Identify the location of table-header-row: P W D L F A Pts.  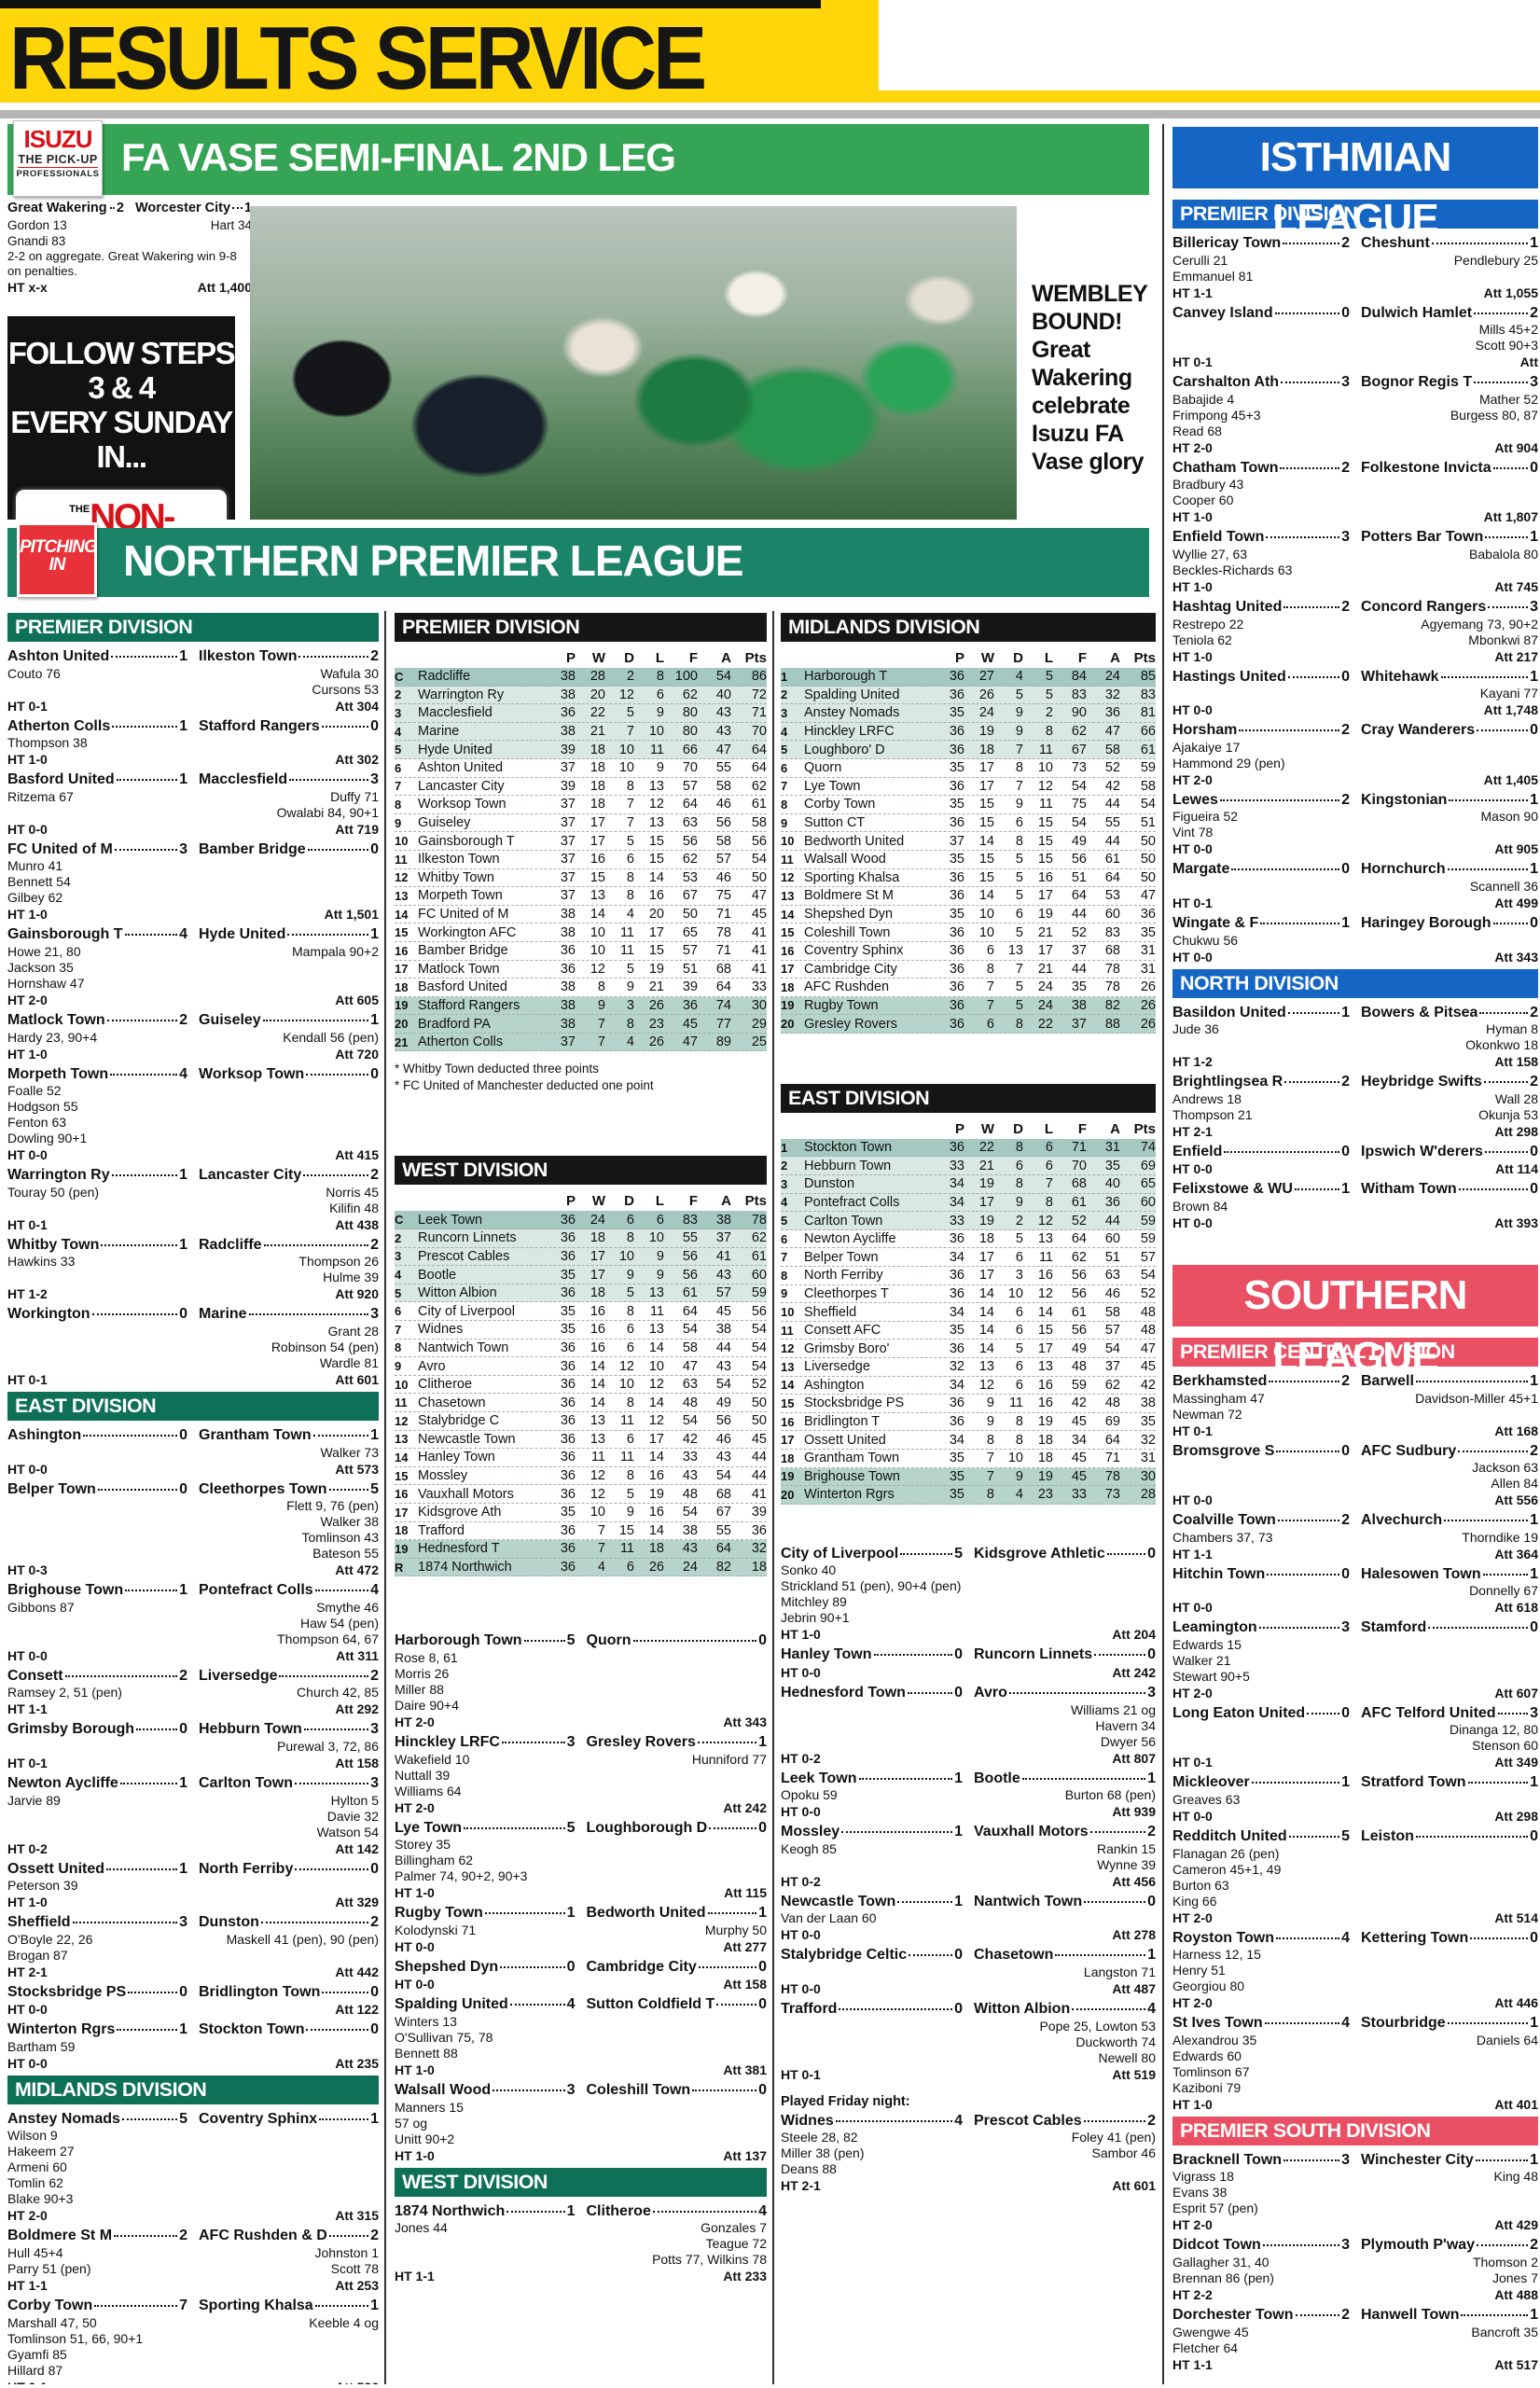
(581, 1201).